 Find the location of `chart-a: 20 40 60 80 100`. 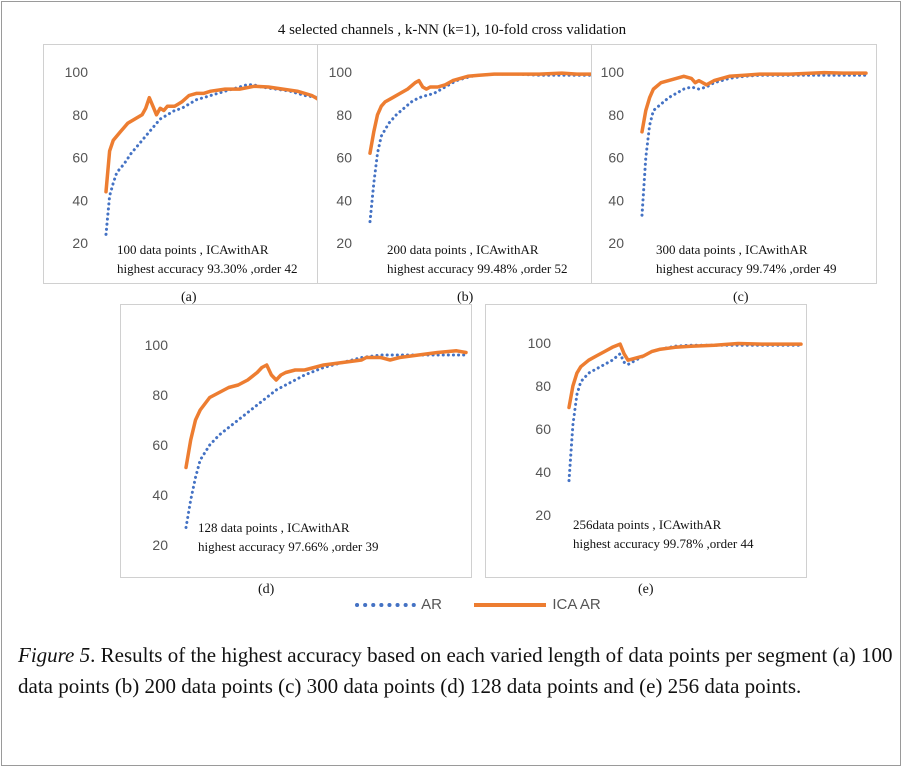

chart-a: 20 40 60 80 100 is located at coordinates (185, 164).